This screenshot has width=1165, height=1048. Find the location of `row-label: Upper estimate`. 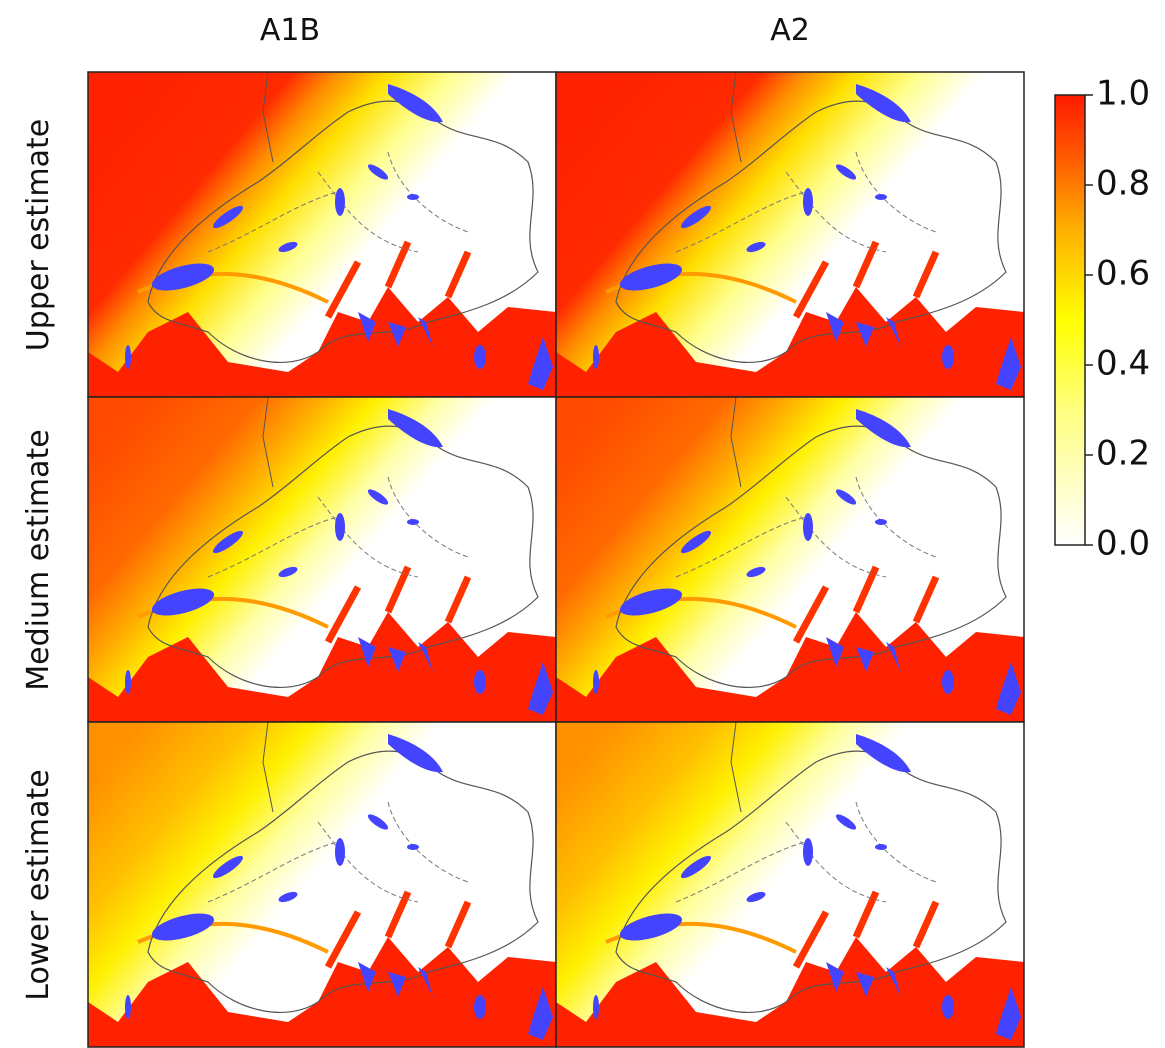

row-label: Upper estimate is located at coordinates (38, 235).